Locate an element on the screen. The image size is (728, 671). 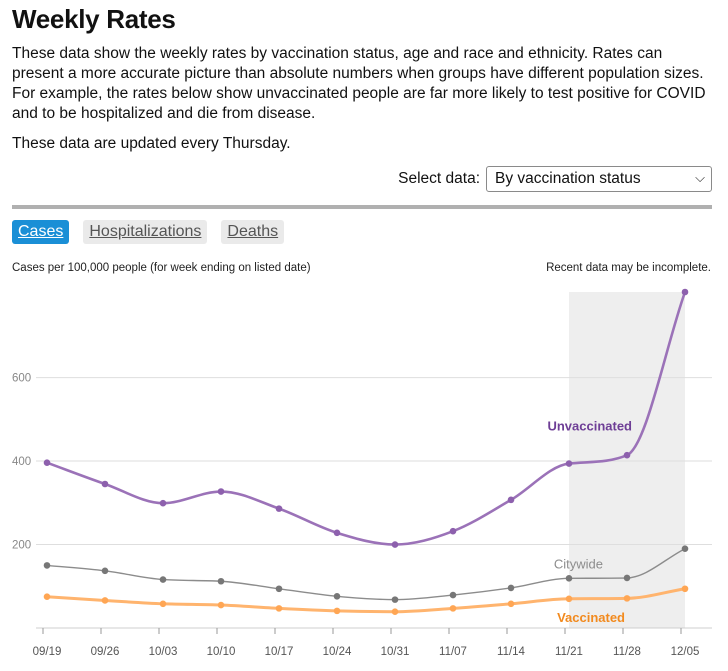
x-tick-label: 11/21 is located at coordinates (569, 652).